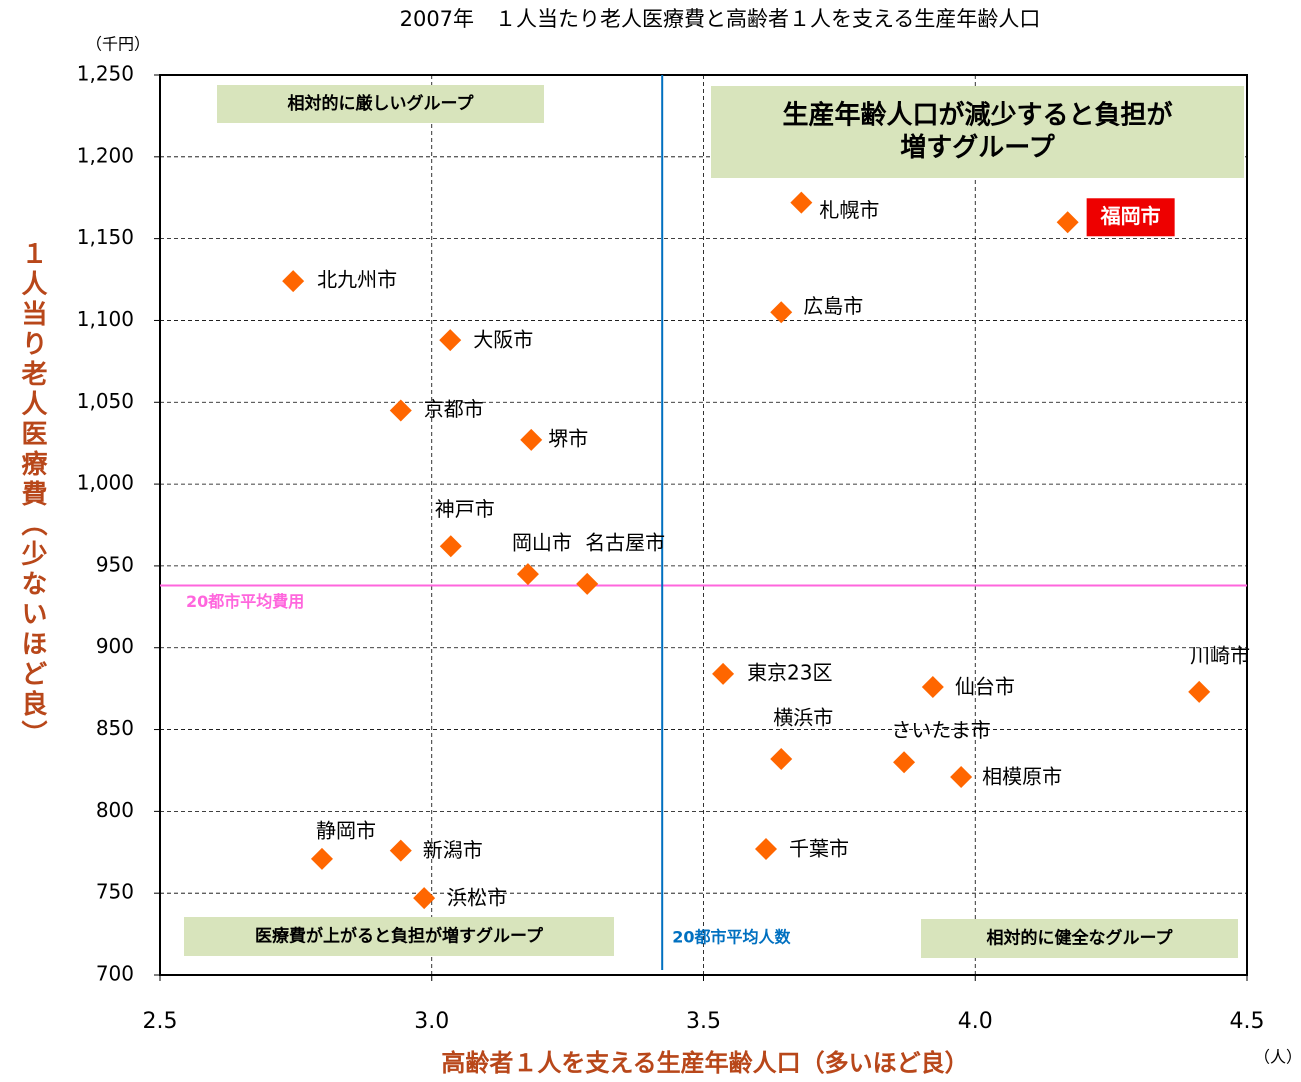 The height and width of the screenshot is (1082, 1301). Describe the element at coordinates (1247, 1021) in the screenshot. I see `x-tick-label: 4.5` at that location.